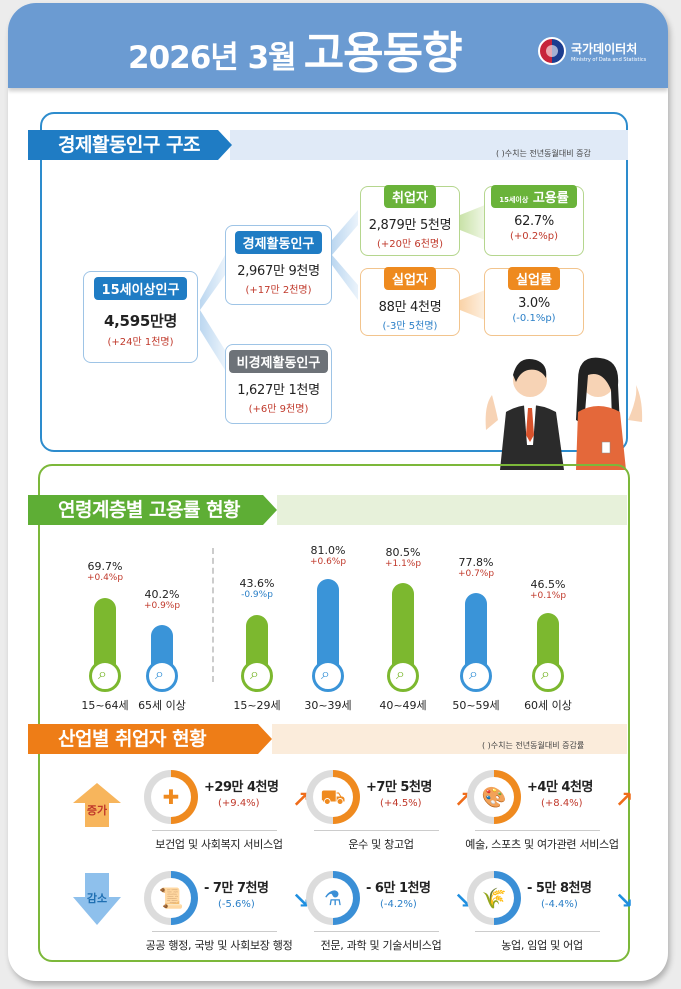 The image size is (681, 989). I want to click on industry-pct: (-4.4%), so click(559, 904).